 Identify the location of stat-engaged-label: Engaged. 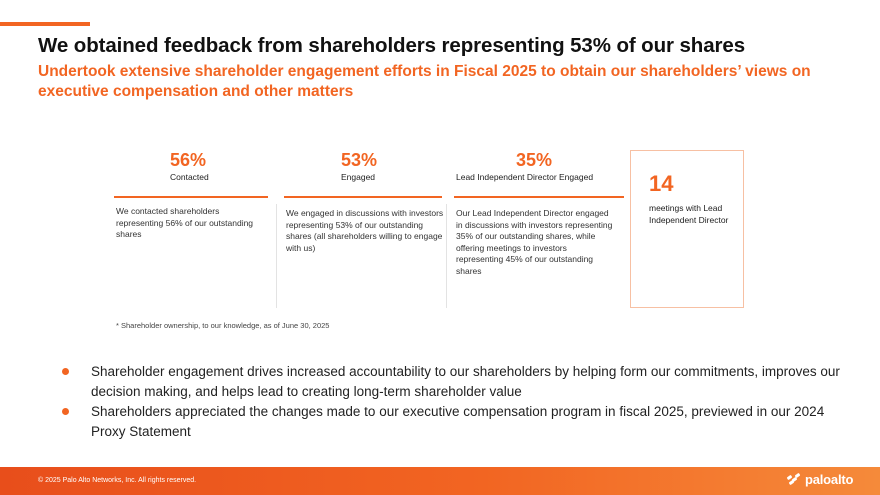
(358, 177).